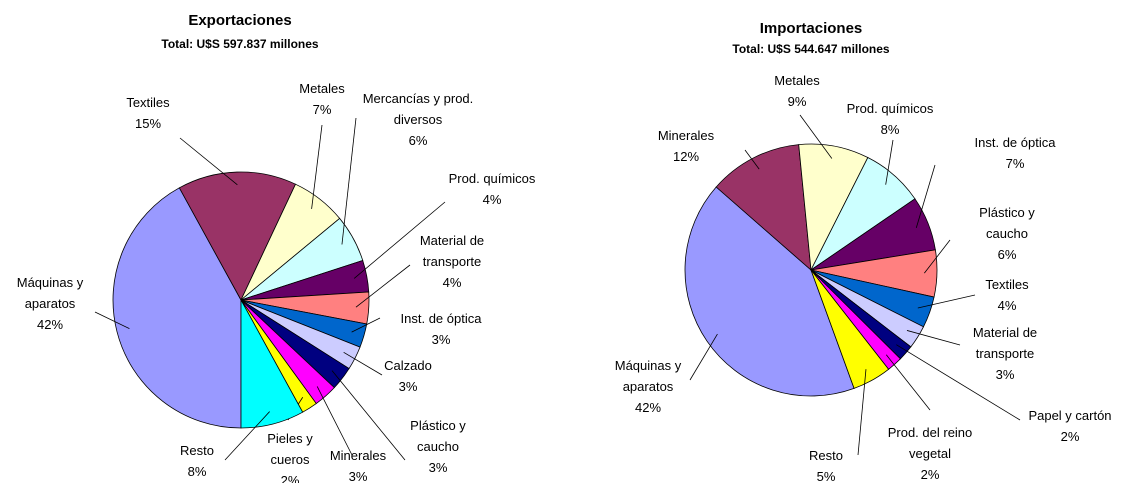  Describe the element at coordinates (240, 44) in the screenshot. I see `chart-subtitle: Total: U$S 597.837 millones` at that location.